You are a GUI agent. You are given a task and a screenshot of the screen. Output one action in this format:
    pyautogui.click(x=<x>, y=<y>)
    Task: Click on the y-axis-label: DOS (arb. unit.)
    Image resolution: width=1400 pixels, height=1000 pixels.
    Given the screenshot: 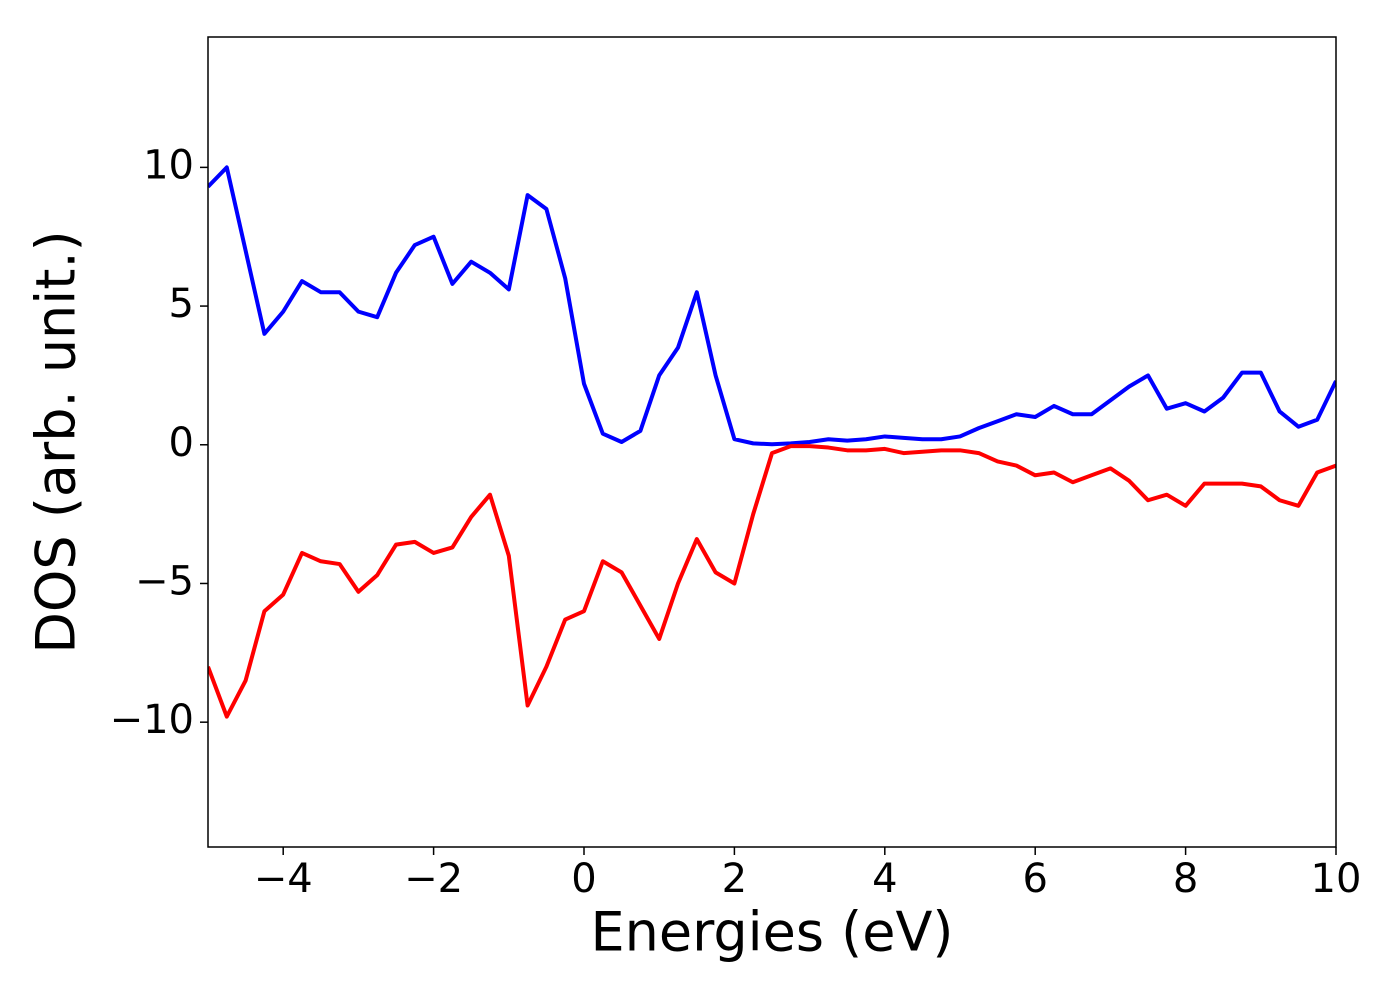 What is the action you would take?
    pyautogui.click(x=56, y=441)
    